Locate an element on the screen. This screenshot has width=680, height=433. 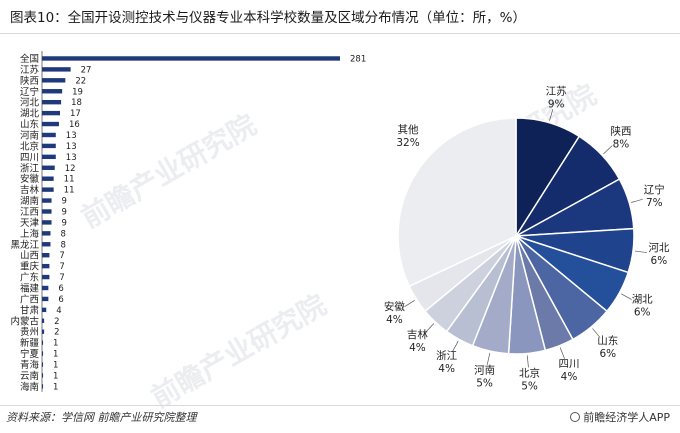
bar-category-label: 甘肃 is located at coordinates (29, 310).